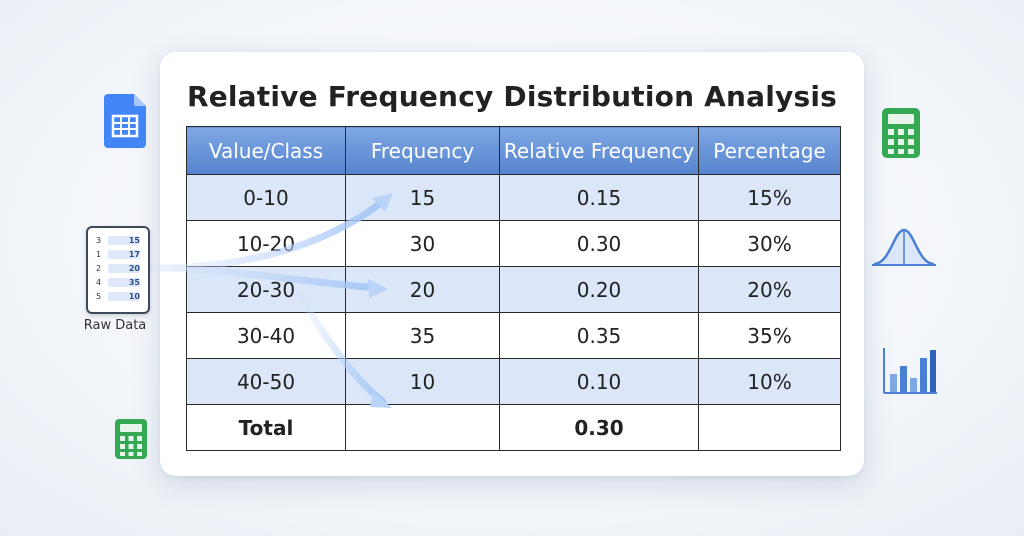  What do you see at coordinates (266, 289) in the screenshot?
I see `cell-class: 20-30` at bounding box center [266, 289].